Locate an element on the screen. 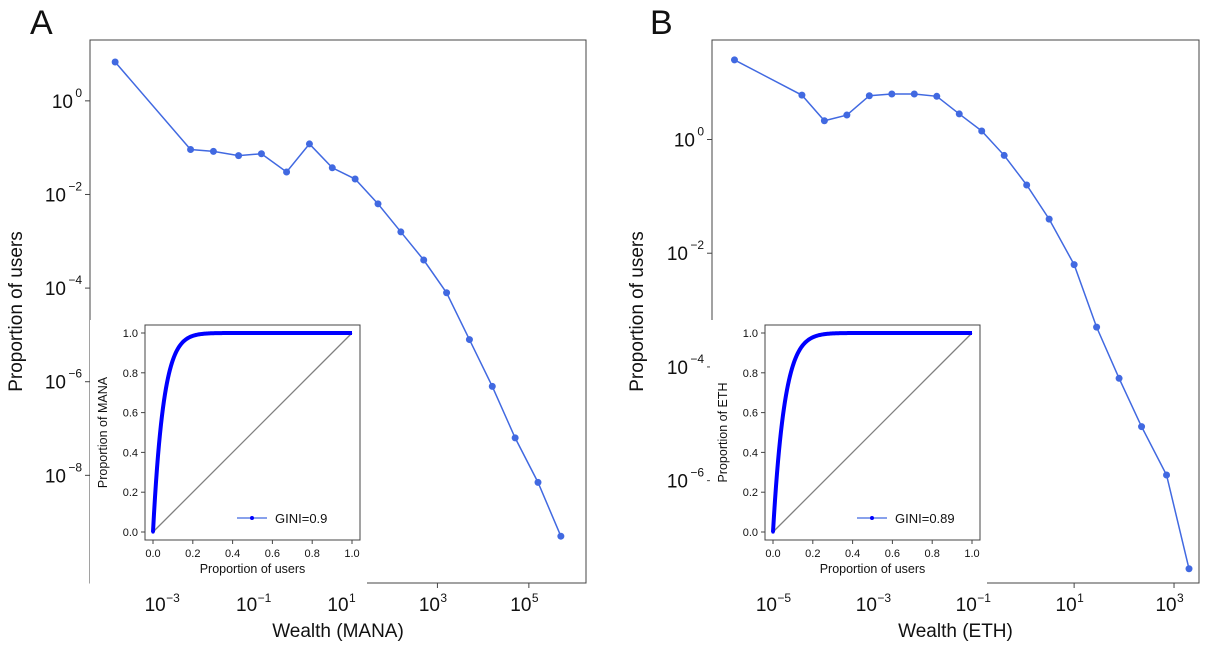  x-tick-exponent: −1 is located at coordinates (265, 598).